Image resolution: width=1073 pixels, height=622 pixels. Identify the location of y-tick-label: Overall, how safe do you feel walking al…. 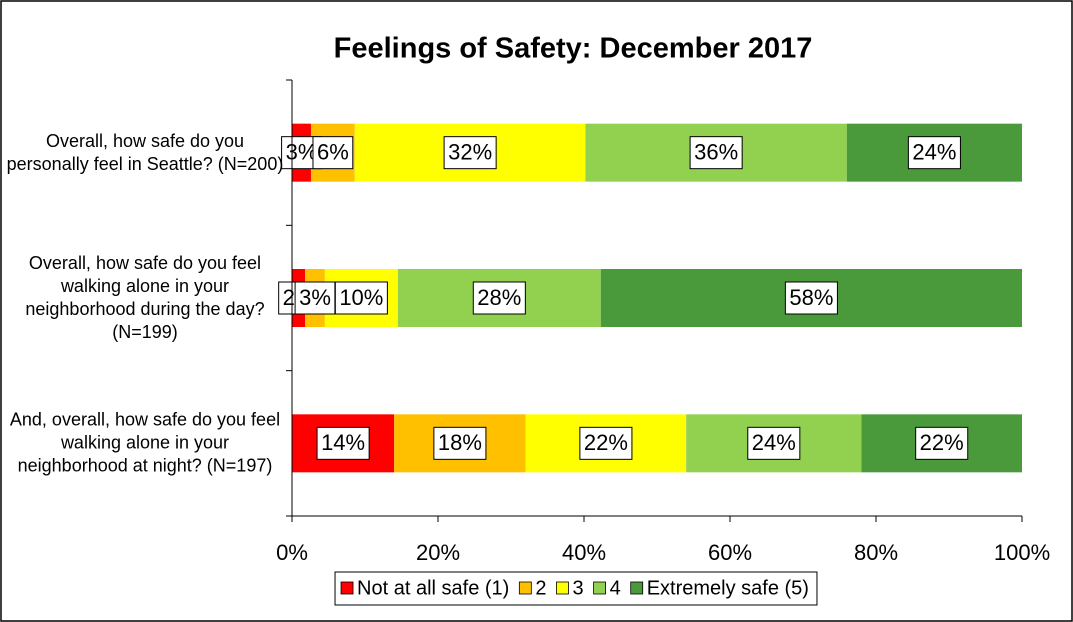
(145, 297).